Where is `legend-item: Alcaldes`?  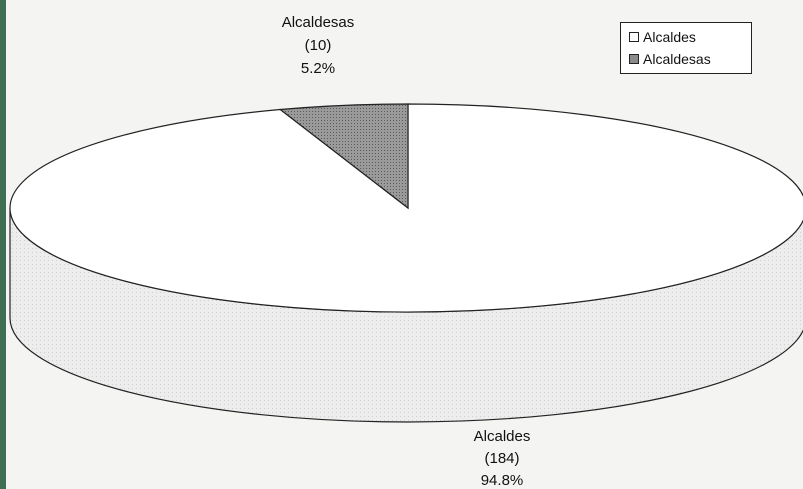 legend-item: Alcaldes is located at coordinates (690, 37).